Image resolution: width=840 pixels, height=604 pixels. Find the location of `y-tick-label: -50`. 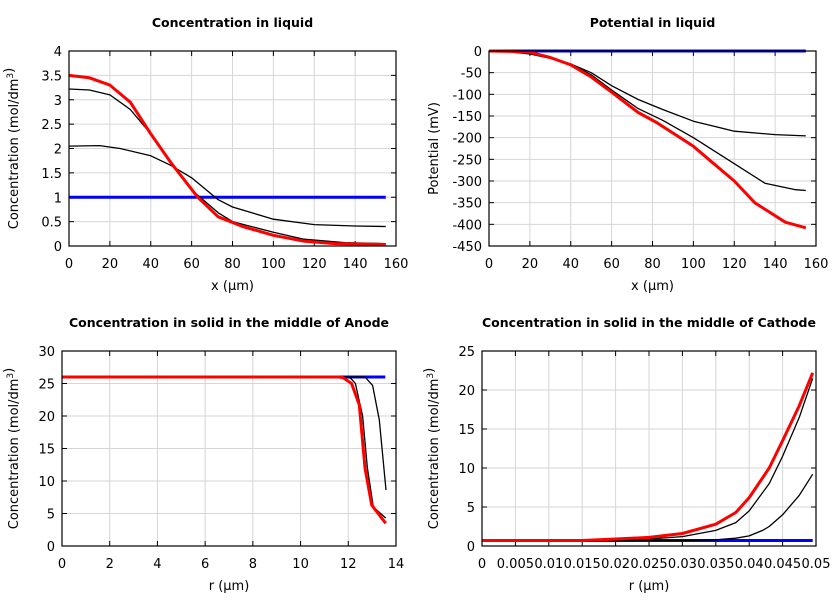

y-tick-label: -50 is located at coordinates (471, 74).